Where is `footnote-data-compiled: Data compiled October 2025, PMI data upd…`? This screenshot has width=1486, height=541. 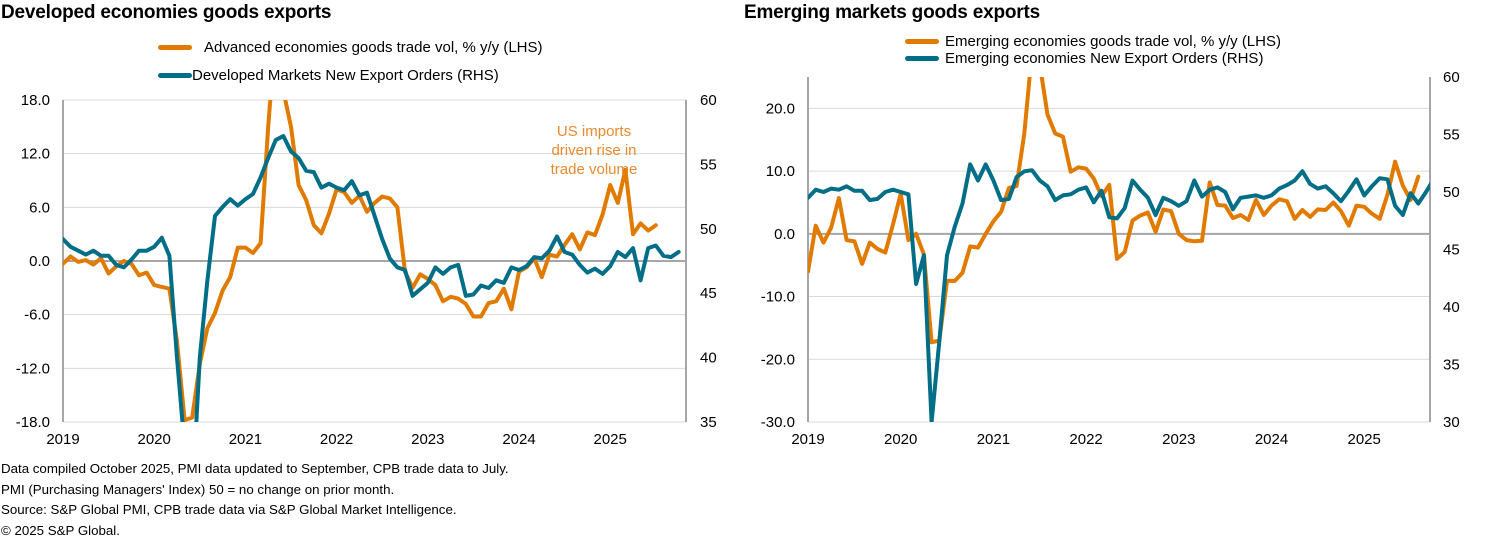
footnote-data-compiled: Data compiled October 2025, PMI data upd… is located at coordinates (255, 468).